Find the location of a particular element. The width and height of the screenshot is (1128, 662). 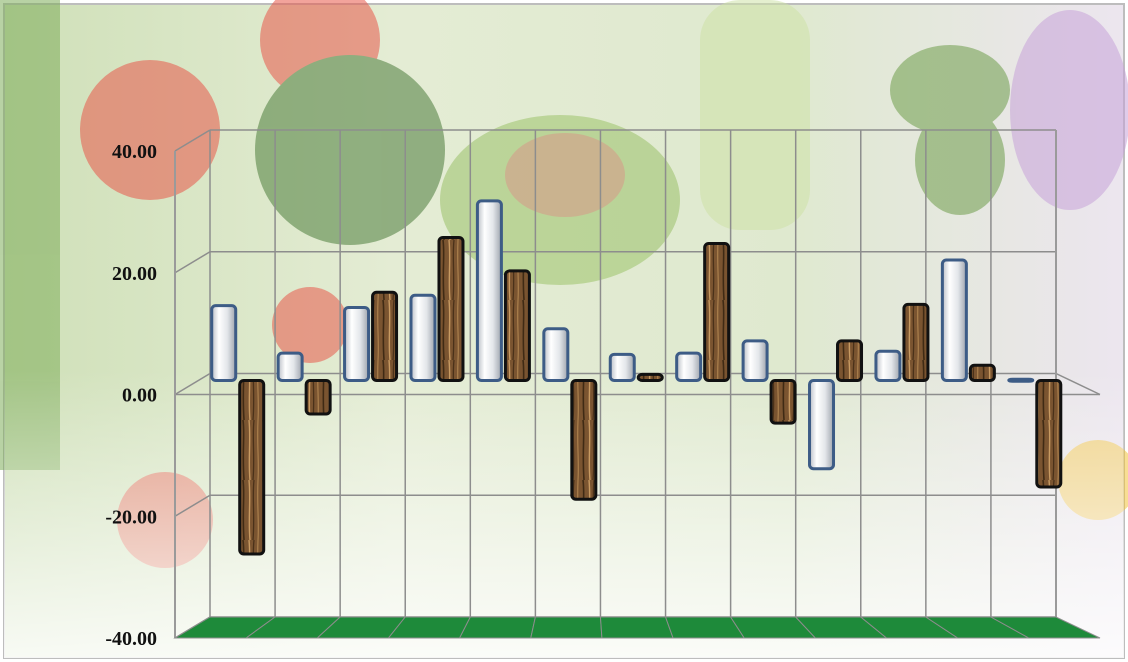

floor is located at coordinates (637, 627).